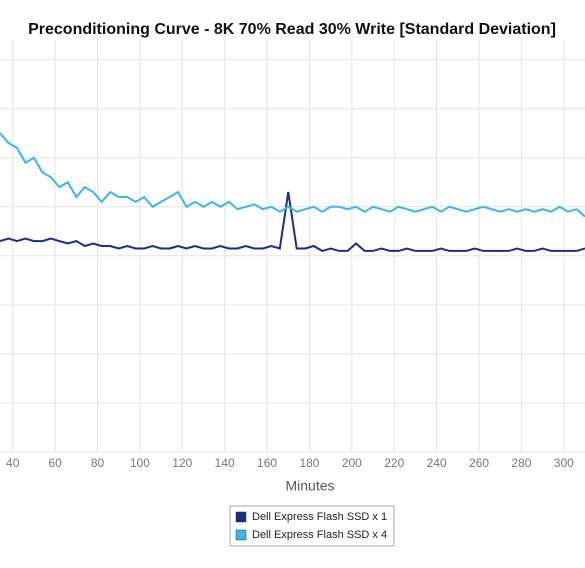 The image size is (585, 568). Describe the element at coordinates (312, 526) in the screenshot. I see `legend-box` at that location.